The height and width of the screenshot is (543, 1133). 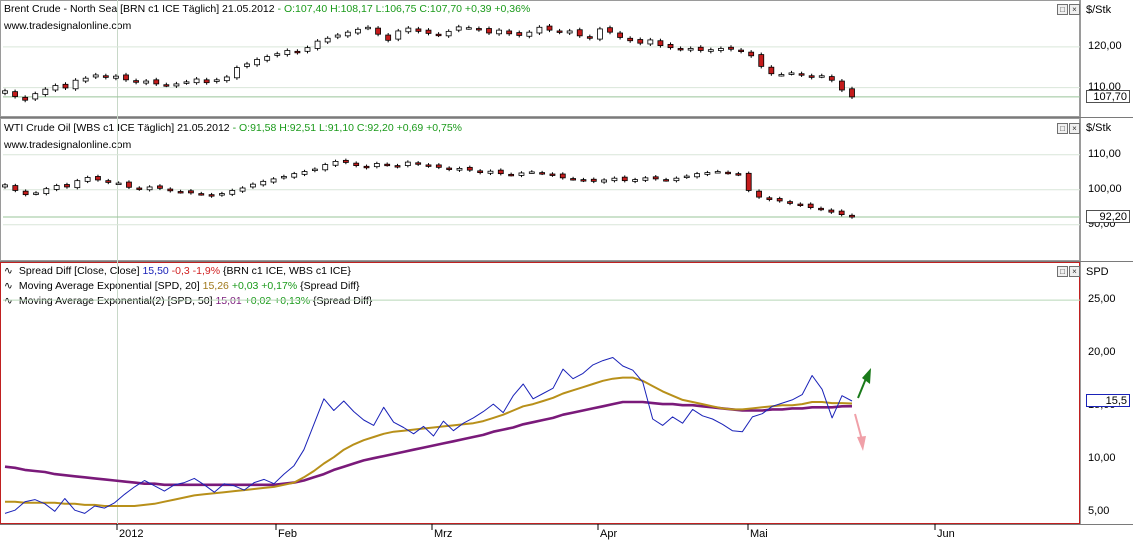 I want to click on brent-ytick: 120,00, so click(x=1105, y=45).